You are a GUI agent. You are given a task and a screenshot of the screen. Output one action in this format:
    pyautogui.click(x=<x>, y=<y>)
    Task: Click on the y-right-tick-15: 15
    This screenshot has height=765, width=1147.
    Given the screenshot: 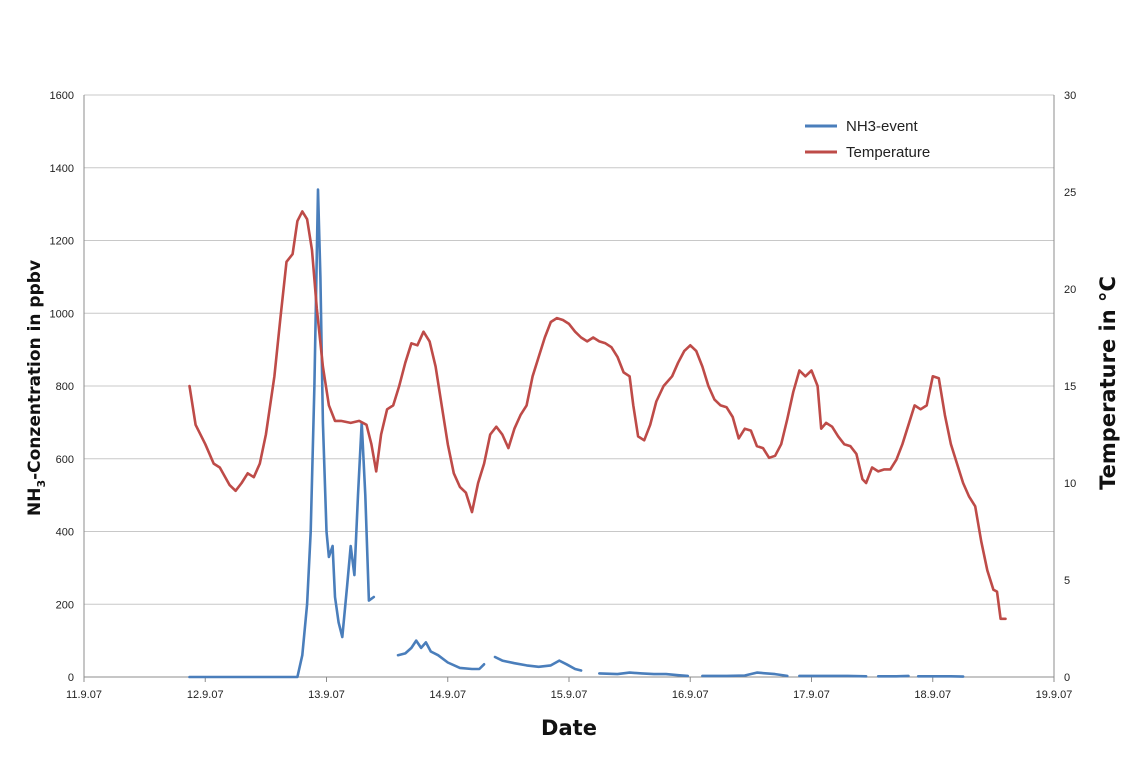 What is the action you would take?
    pyautogui.click(x=1070, y=387)
    